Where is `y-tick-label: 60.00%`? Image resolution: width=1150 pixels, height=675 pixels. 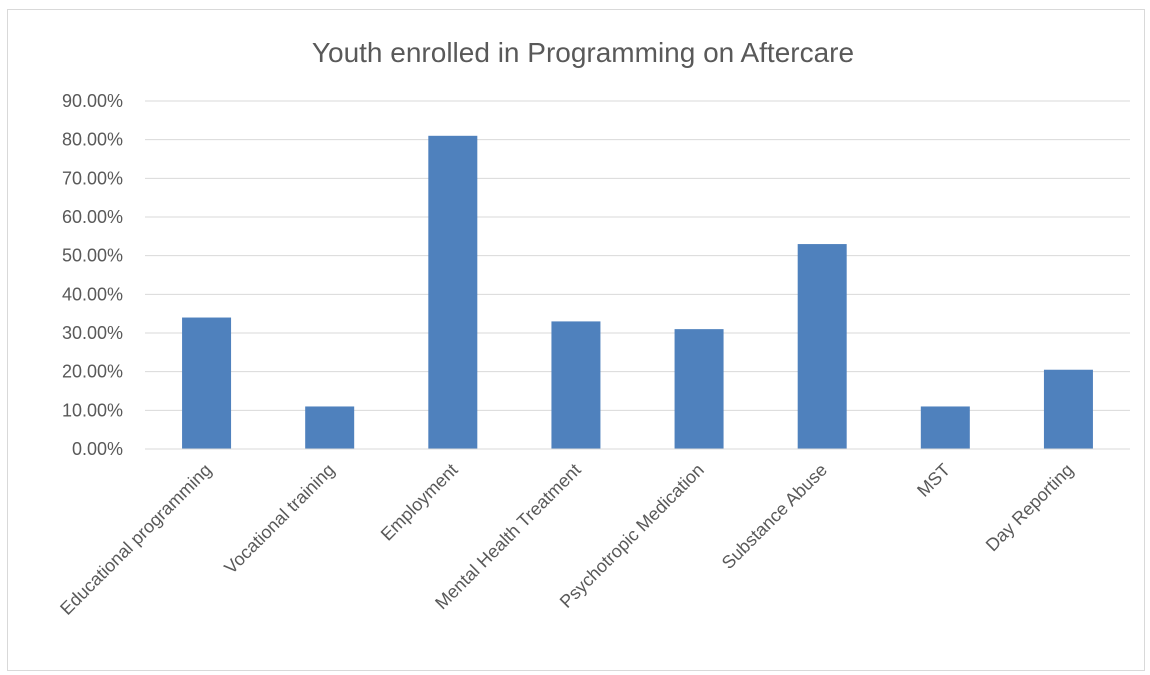
y-tick-label: 60.00% is located at coordinates (92, 217).